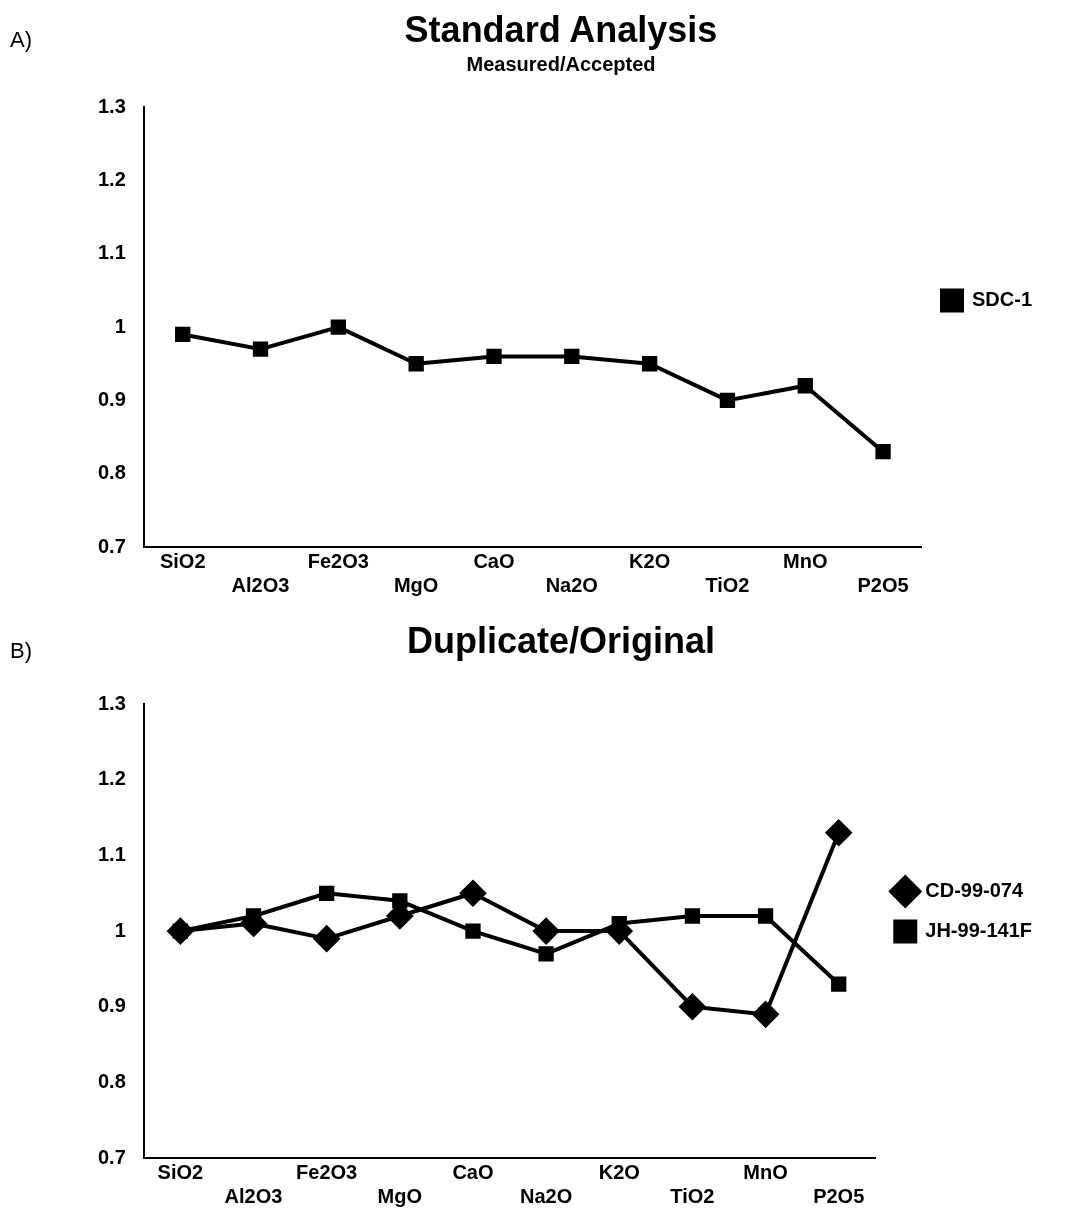 This screenshot has height=1222, width=1066. What do you see at coordinates (21, 651) in the screenshot?
I see `text: B)` at bounding box center [21, 651].